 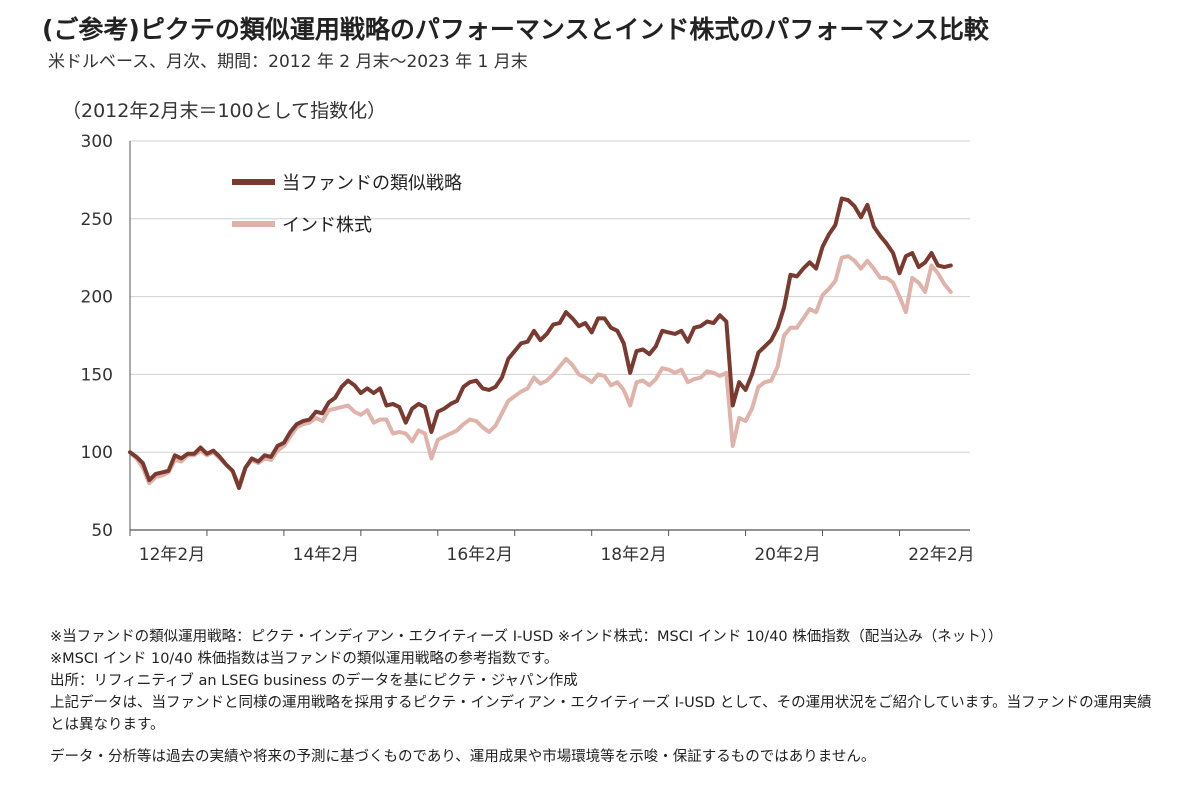 I want to click on x-tick-label: 20年2月, so click(x=787, y=555).